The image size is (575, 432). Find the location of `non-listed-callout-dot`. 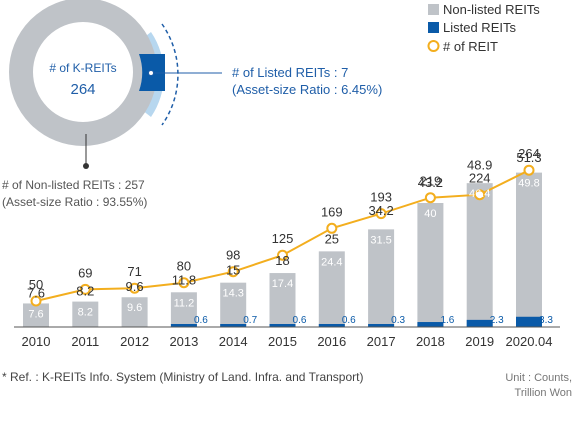

non-listed-callout-dot is located at coordinates (86, 166).